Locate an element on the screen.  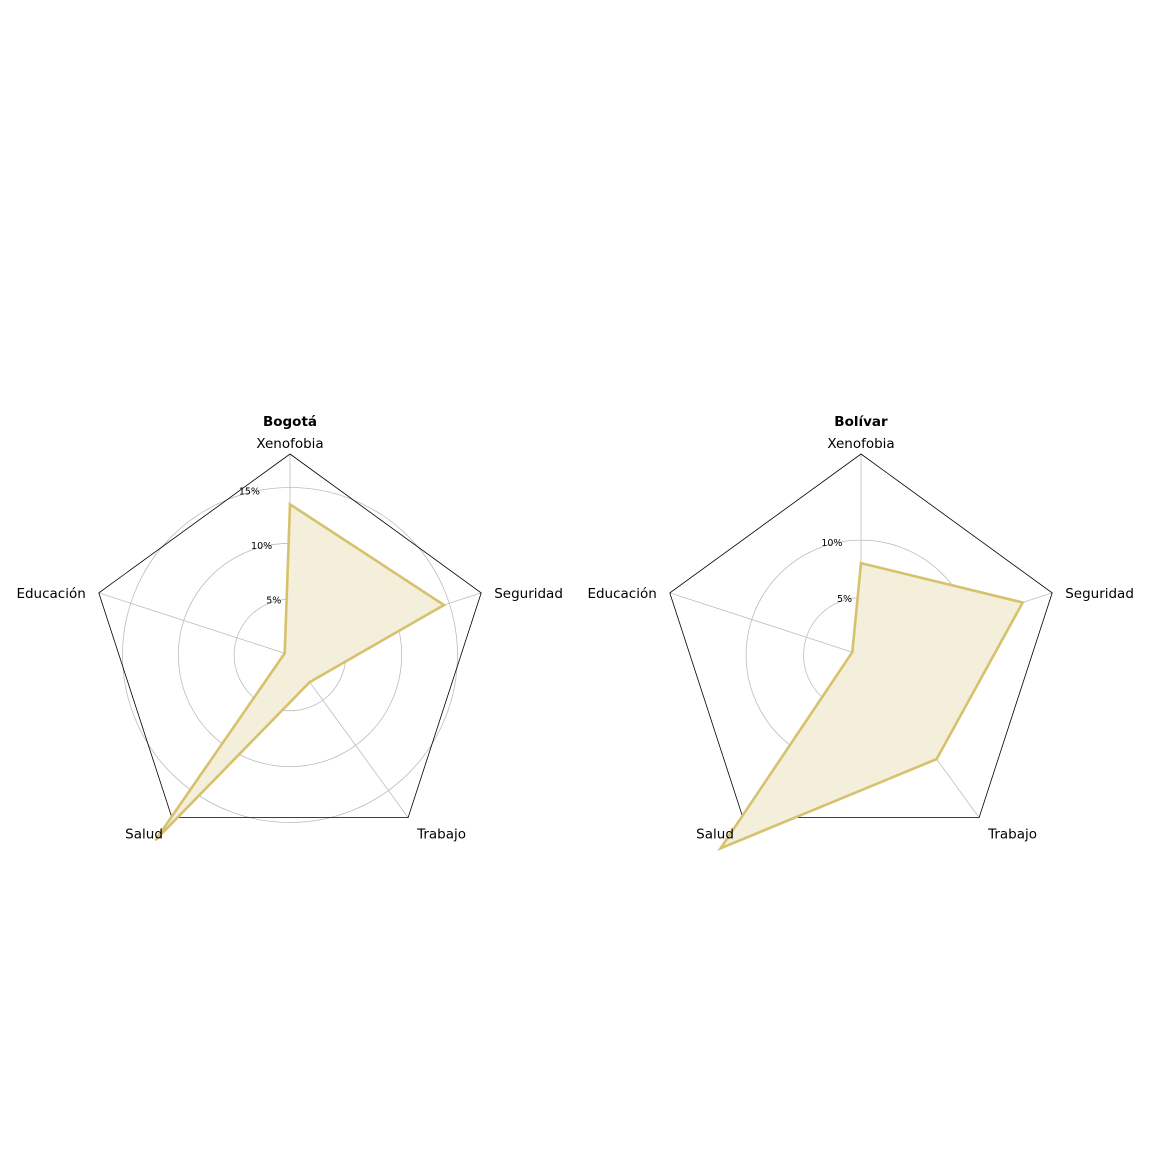
chart-title: Bolívar is located at coordinates (861, 422).